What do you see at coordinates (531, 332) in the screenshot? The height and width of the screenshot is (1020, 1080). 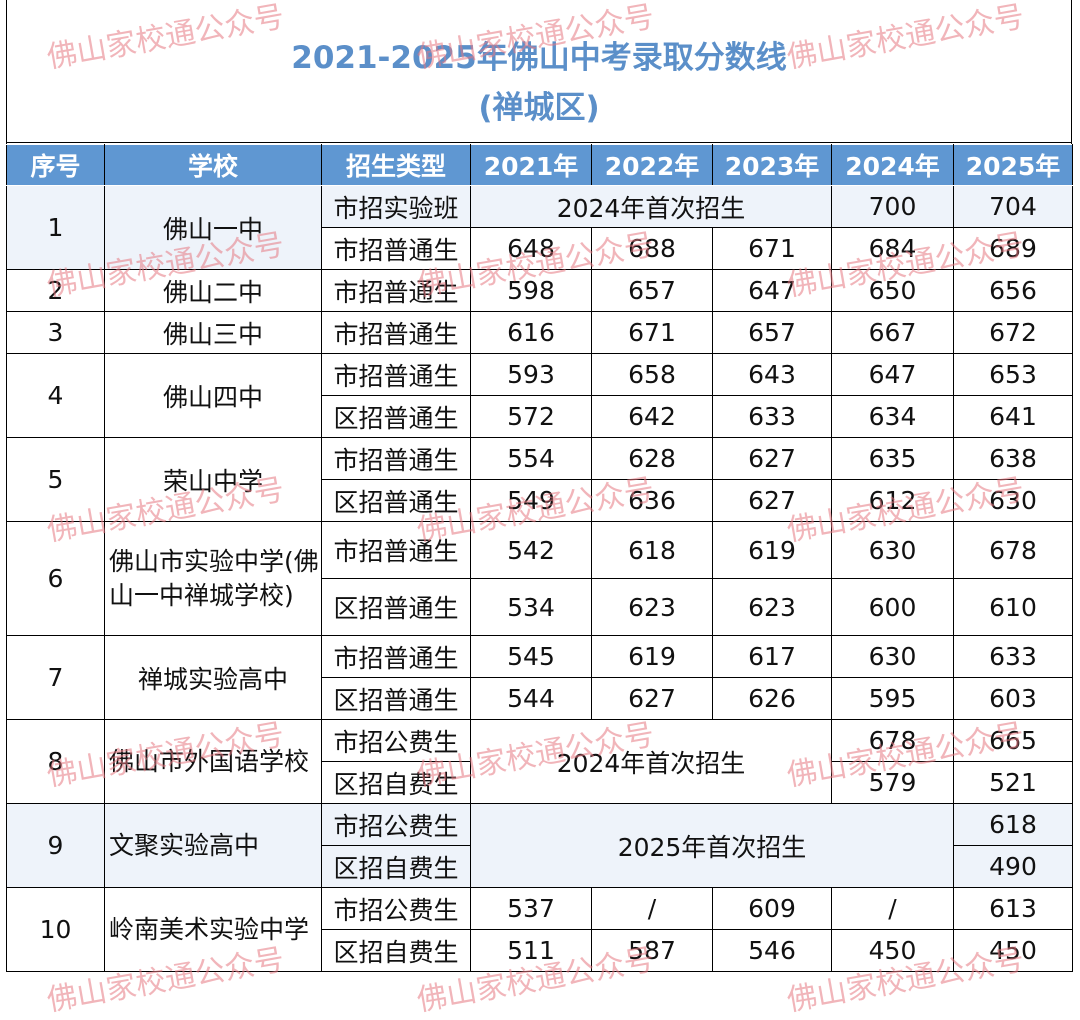 I see `score-2021: 616` at bounding box center [531, 332].